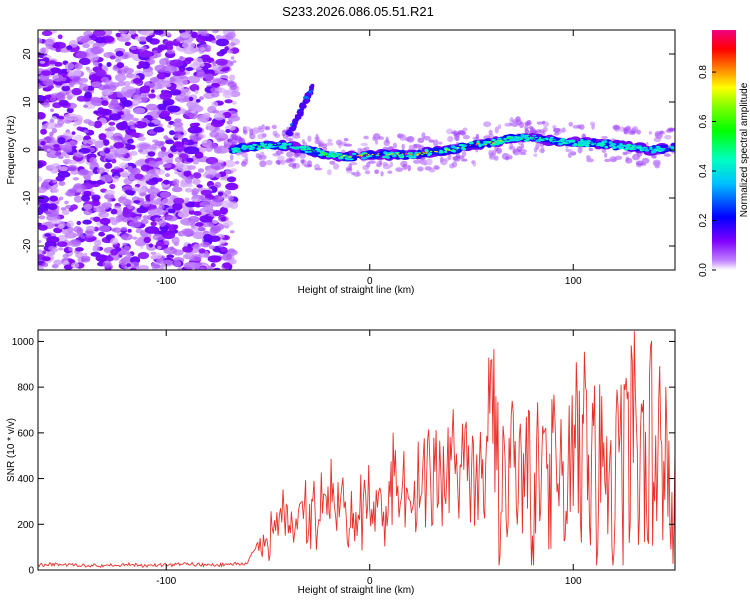 This screenshot has width=750, height=600. I want to click on spectrogram-streak-cell, so click(294, 121).